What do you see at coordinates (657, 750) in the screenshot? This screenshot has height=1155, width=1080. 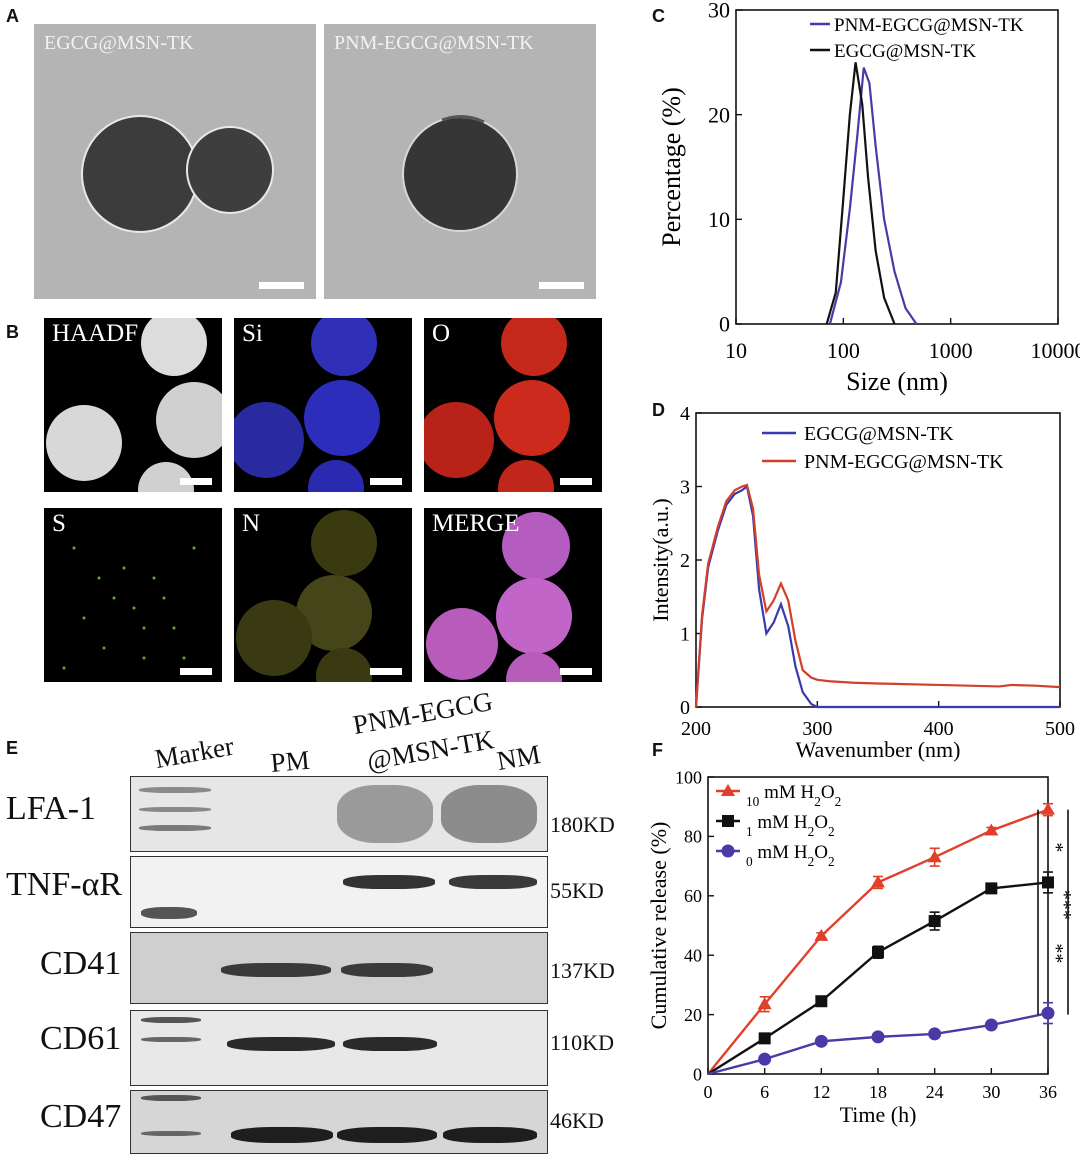 I see `panel-label-f: F` at bounding box center [657, 750].